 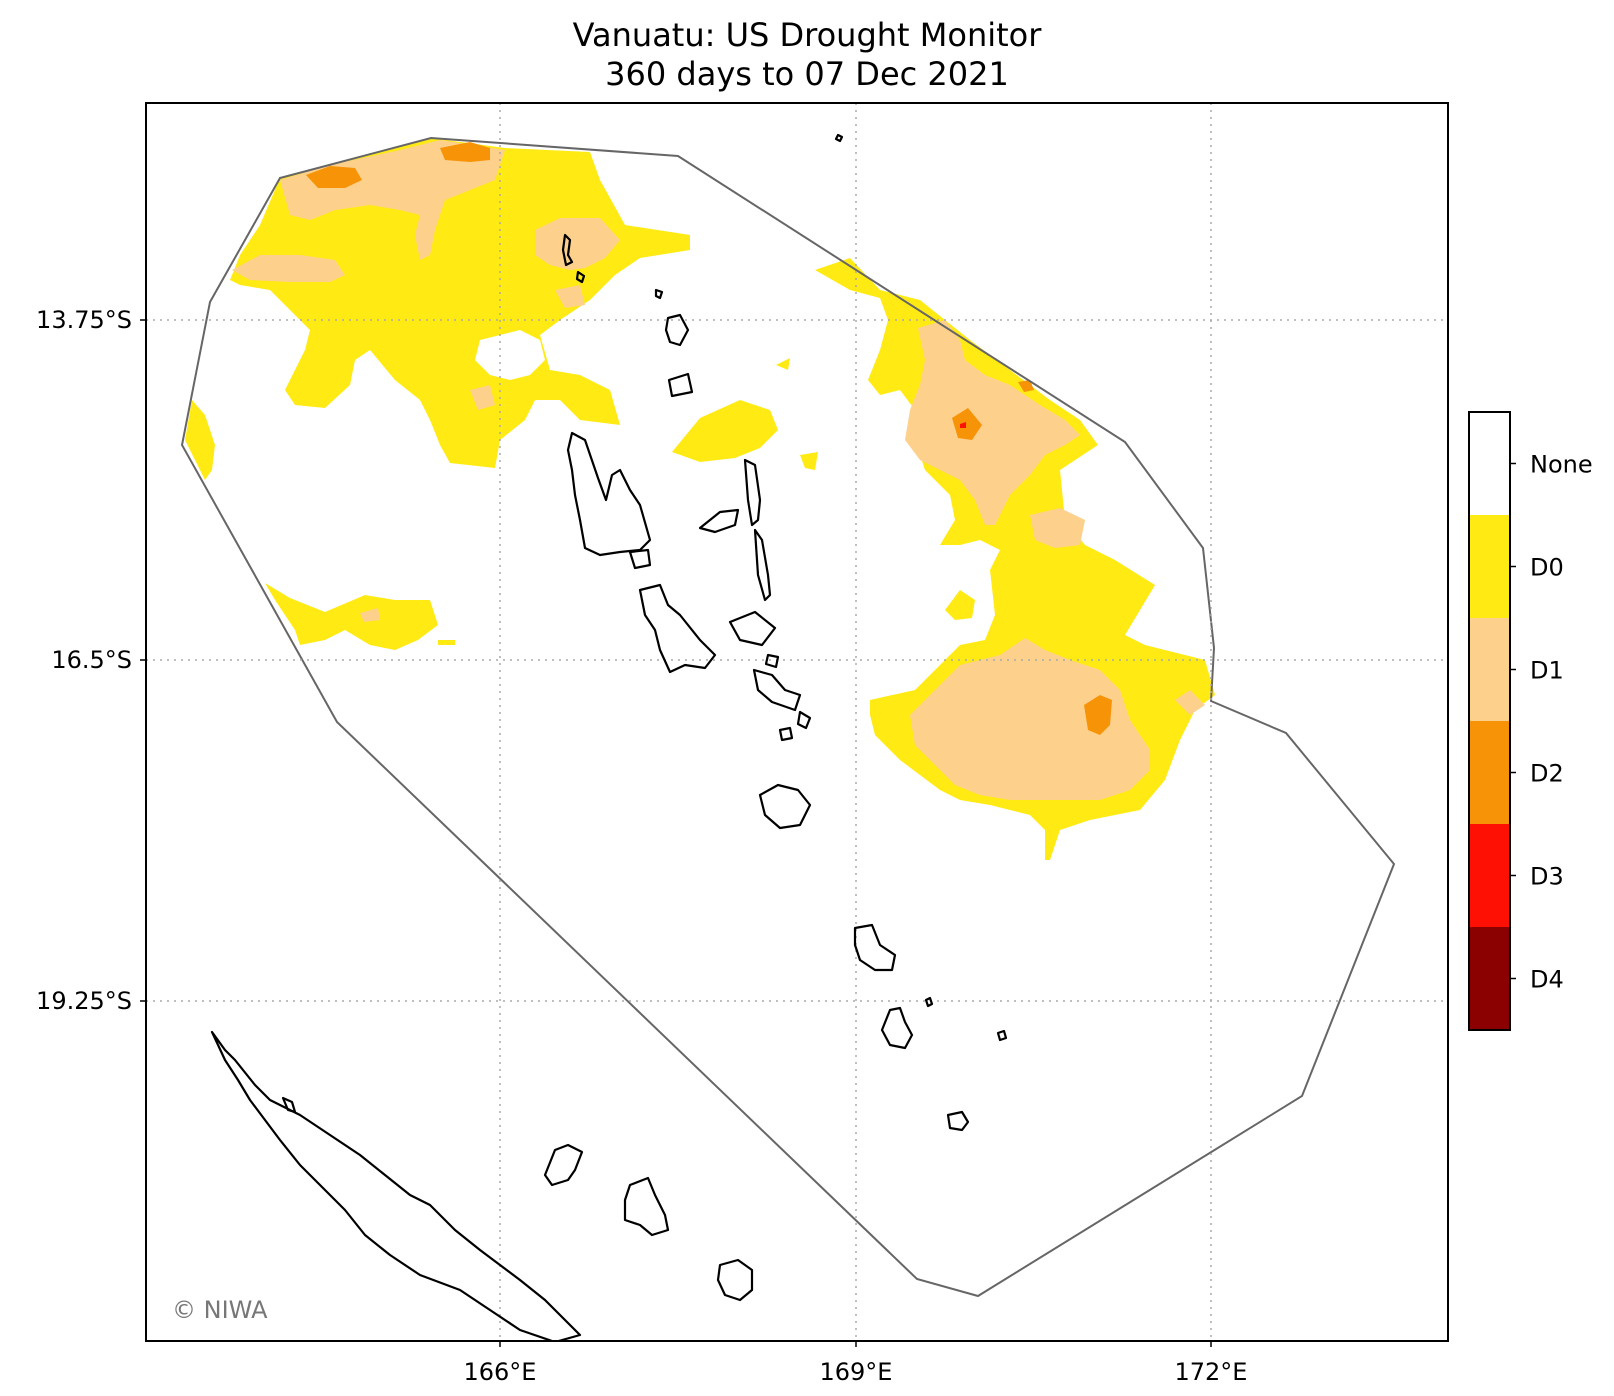 I want to click on legend-label-d1: D1, so click(x=1547, y=671).